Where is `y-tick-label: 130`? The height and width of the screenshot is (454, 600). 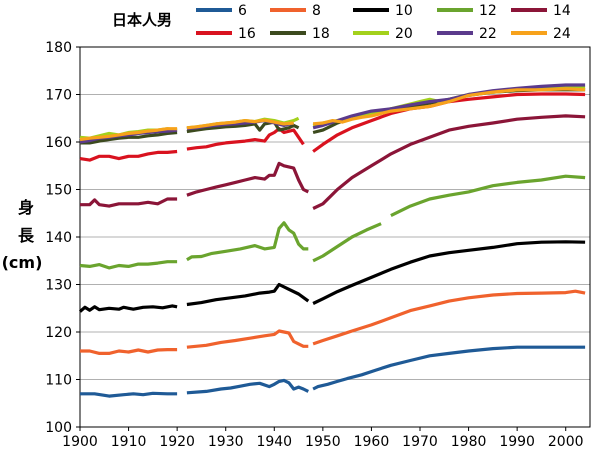 y-tick-label: 130 is located at coordinates (58, 286).